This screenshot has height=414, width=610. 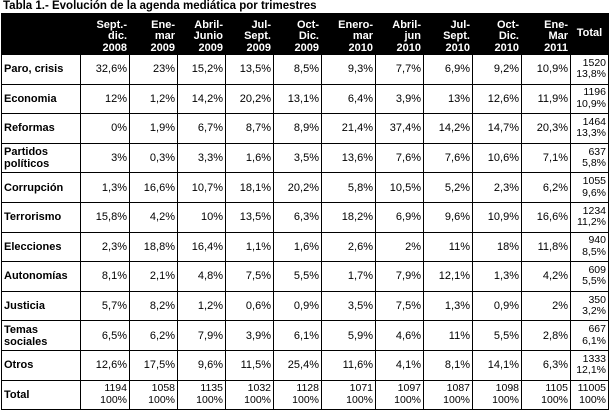 What do you see at coordinates (589, 306) in the screenshot?
I see `row-total: 350 3,2%` at bounding box center [589, 306].